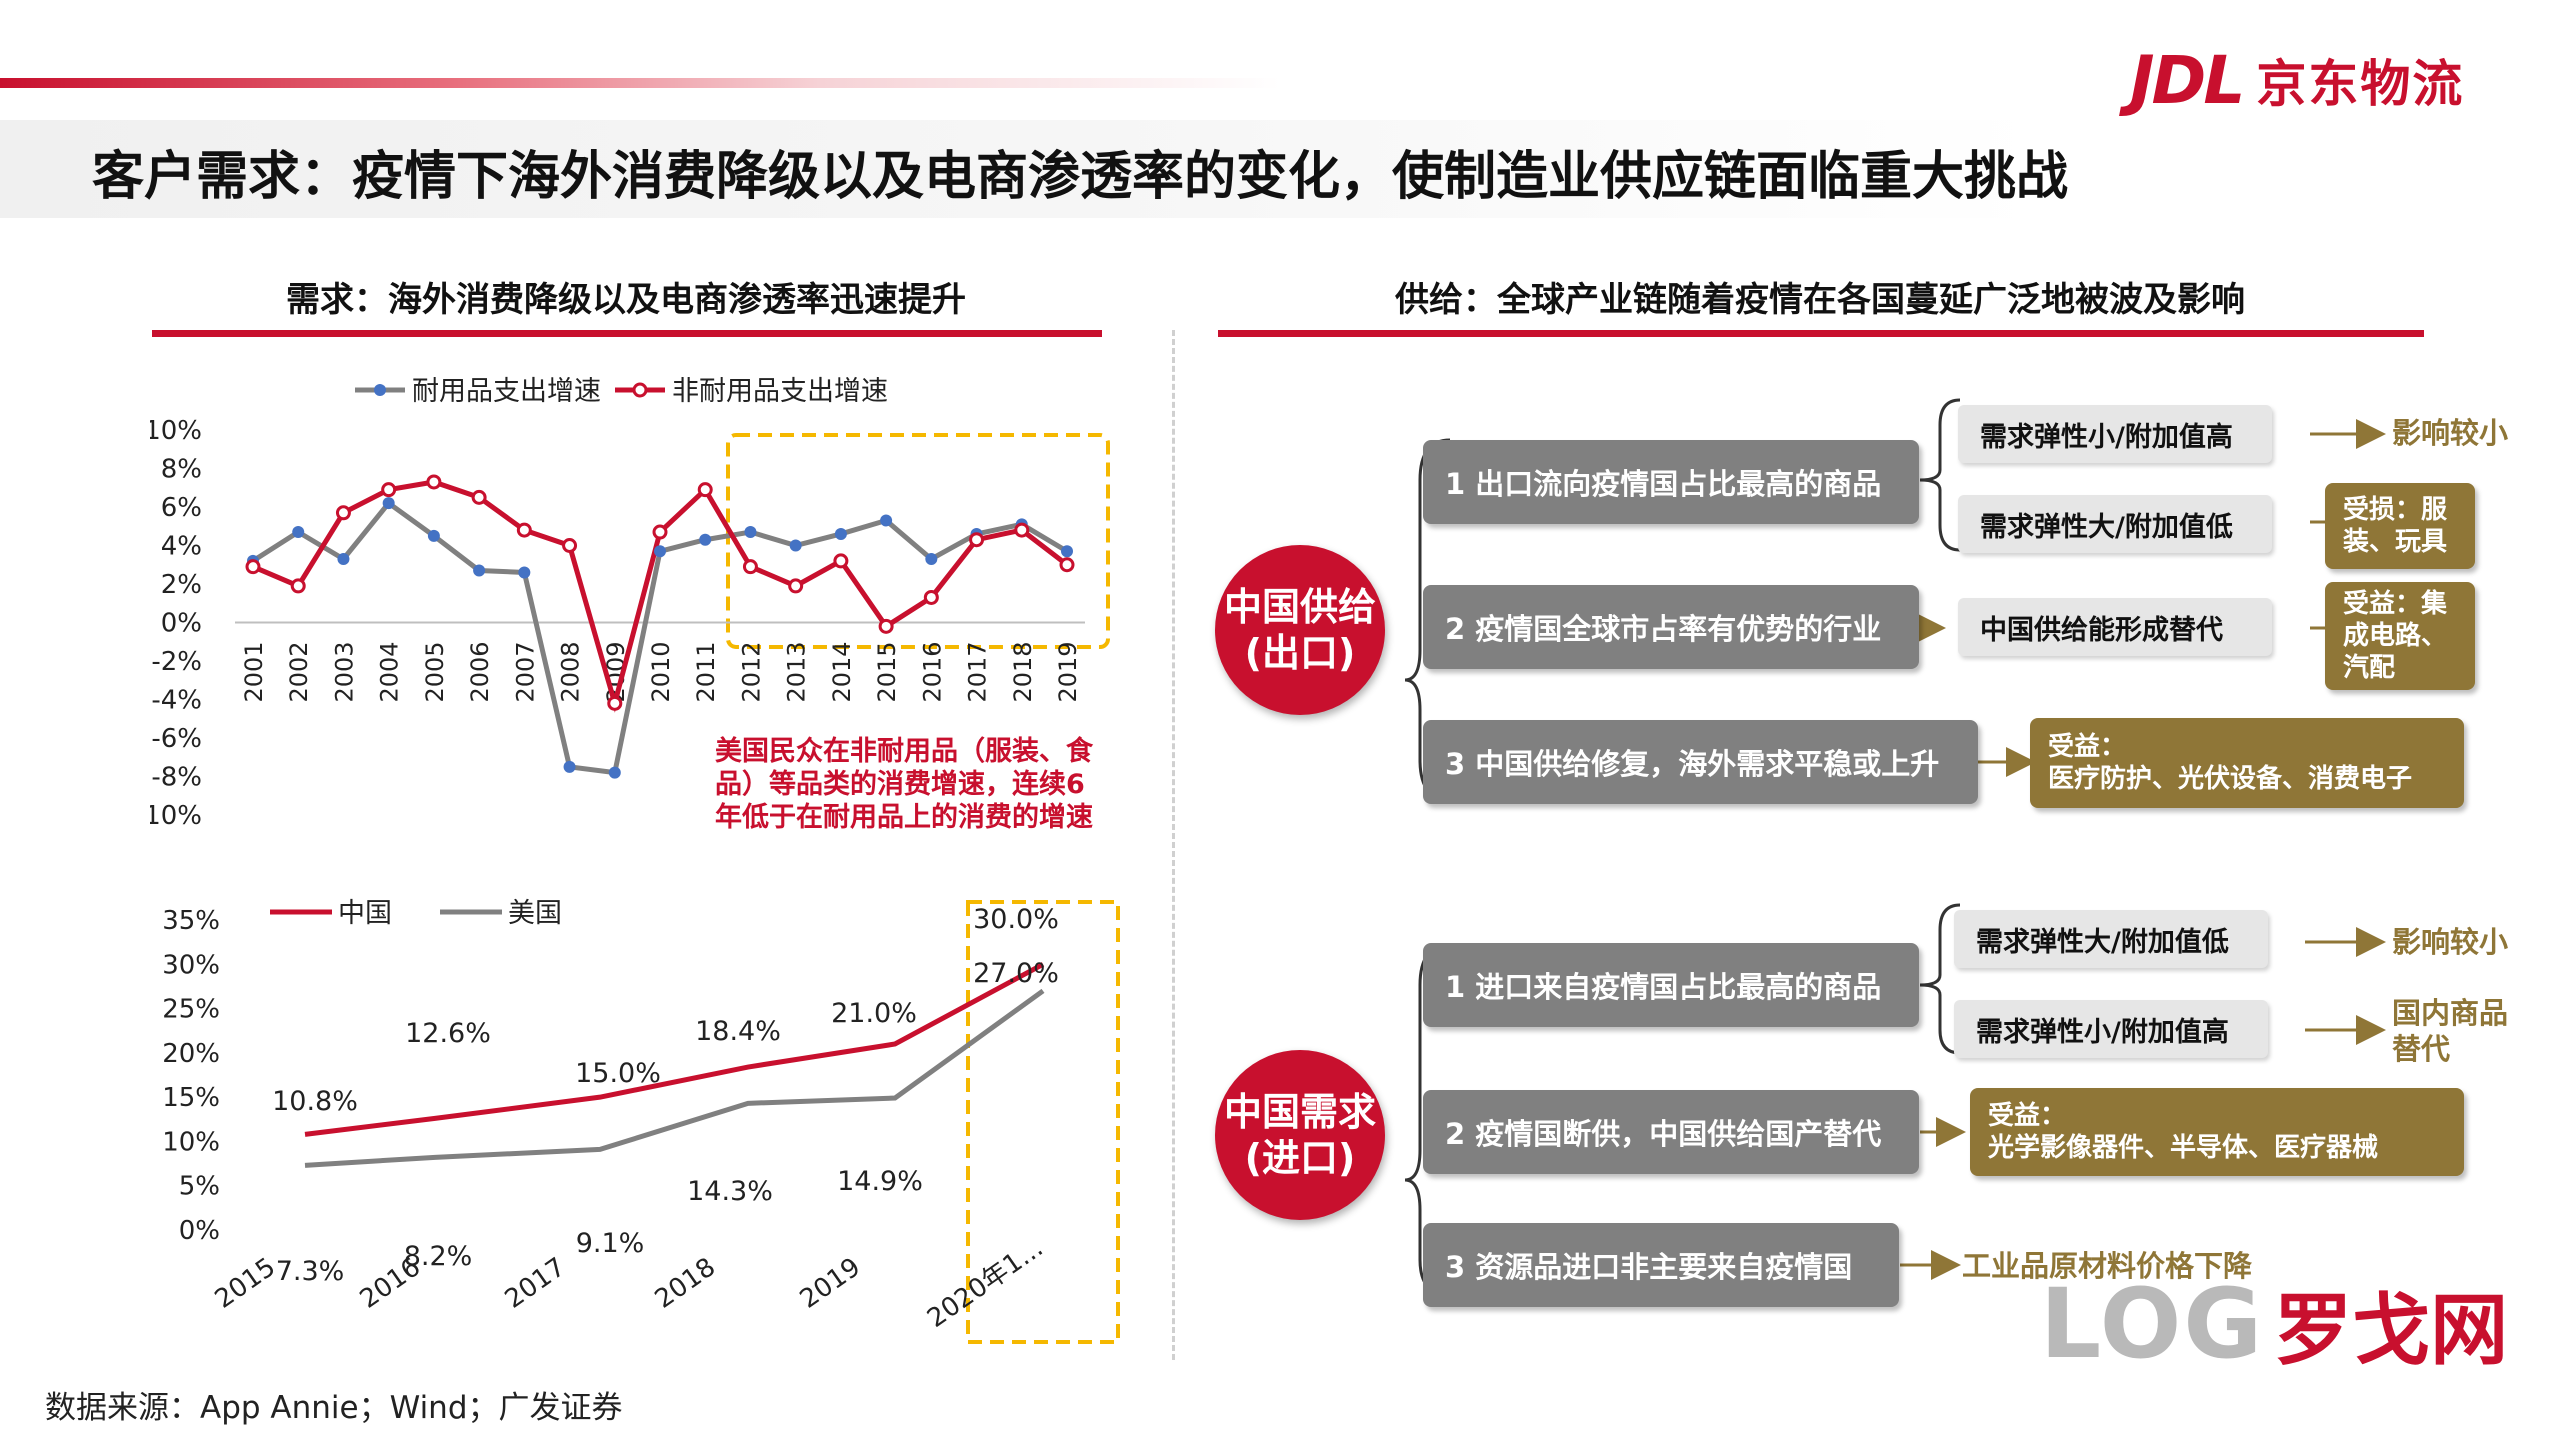 This screenshot has height=1440, width=2560. Describe the element at coordinates (535, 913) in the screenshot. I see `legend-label-us: 美国` at that location.